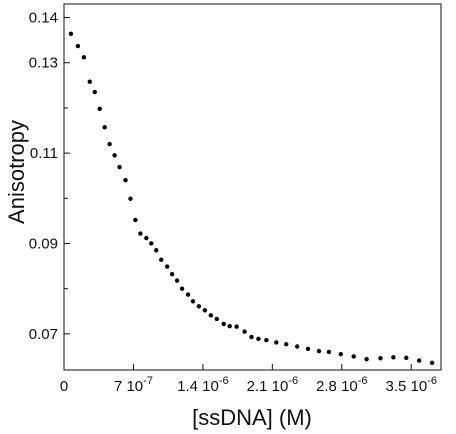  Describe the element at coordinates (43, 243) in the screenshot. I see `y-tick-label: 0.09` at that location.